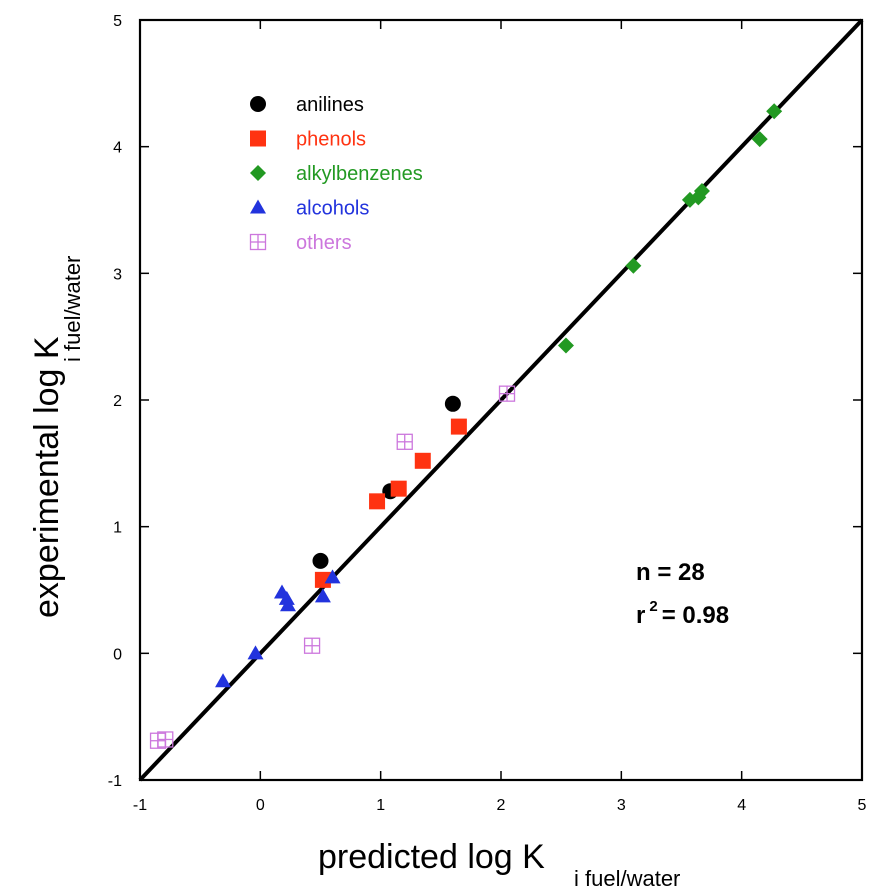  What do you see at coordinates (117, 274) in the screenshot?
I see `y-tick-label: 3` at bounding box center [117, 274].